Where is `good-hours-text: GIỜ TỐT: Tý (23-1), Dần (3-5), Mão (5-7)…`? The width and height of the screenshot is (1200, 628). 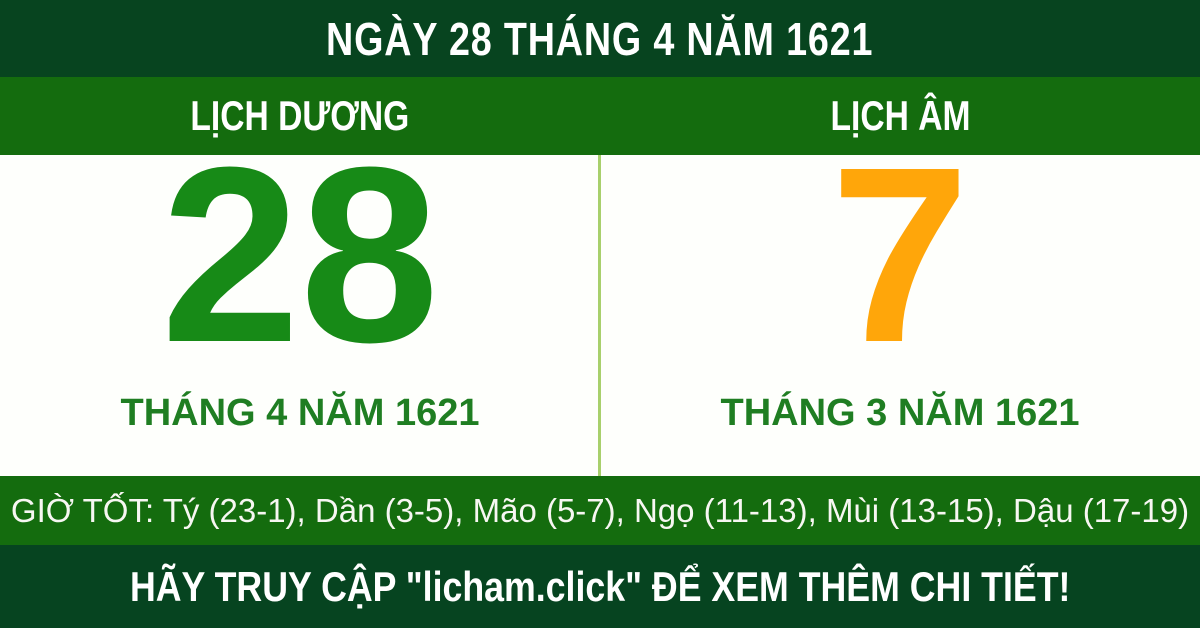
good-hours-text: GIỜ TỐT: Tý (23-1), Dần (3-5), Mão (5-7)… is located at coordinates (600, 510).